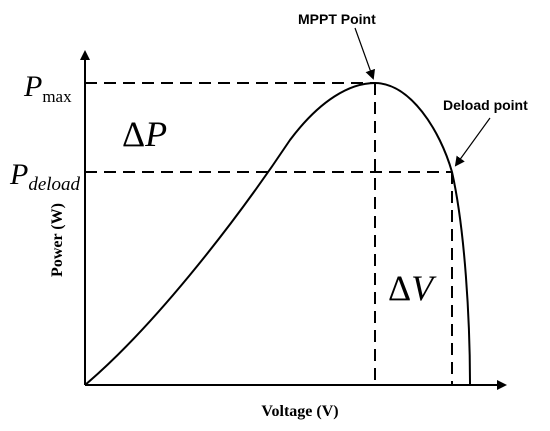  I want to click on mppt-arrow, so click(364, 53).